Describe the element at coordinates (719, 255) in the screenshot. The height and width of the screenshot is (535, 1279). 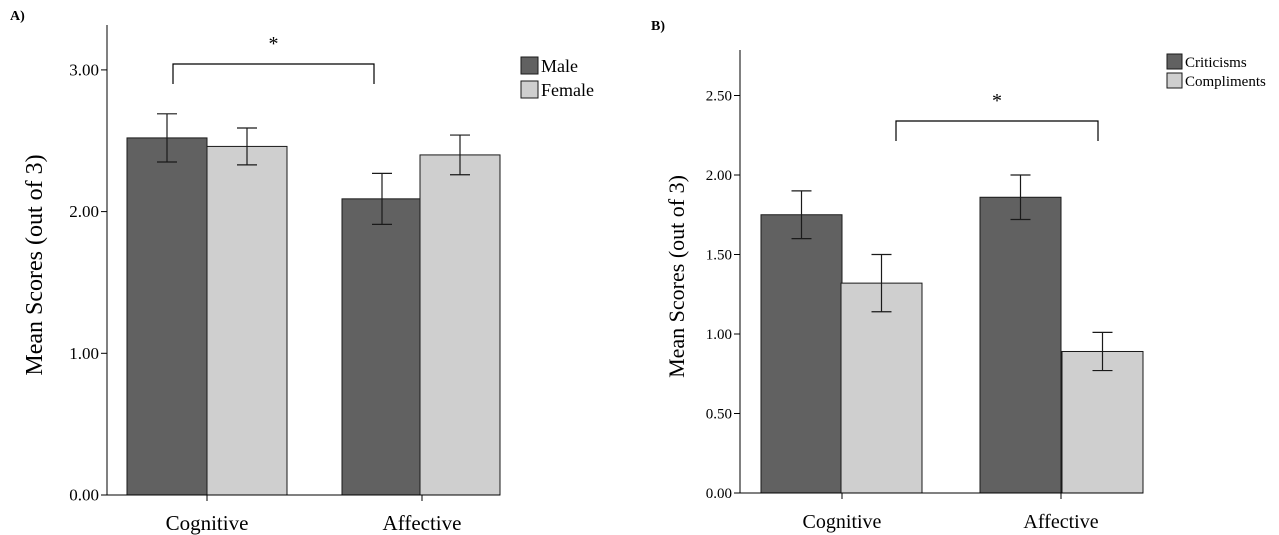
I see `y-tick-label: 1.50` at that location.